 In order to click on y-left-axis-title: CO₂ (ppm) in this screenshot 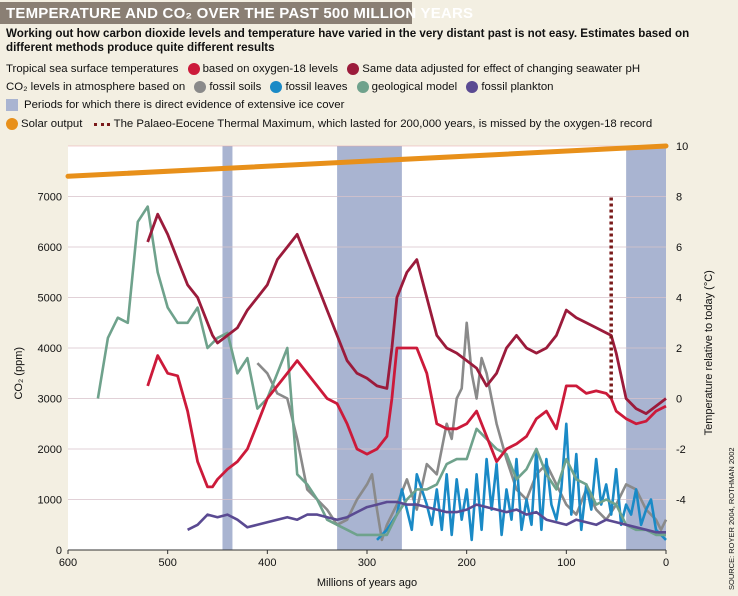, I will do `click(19, 373)`.